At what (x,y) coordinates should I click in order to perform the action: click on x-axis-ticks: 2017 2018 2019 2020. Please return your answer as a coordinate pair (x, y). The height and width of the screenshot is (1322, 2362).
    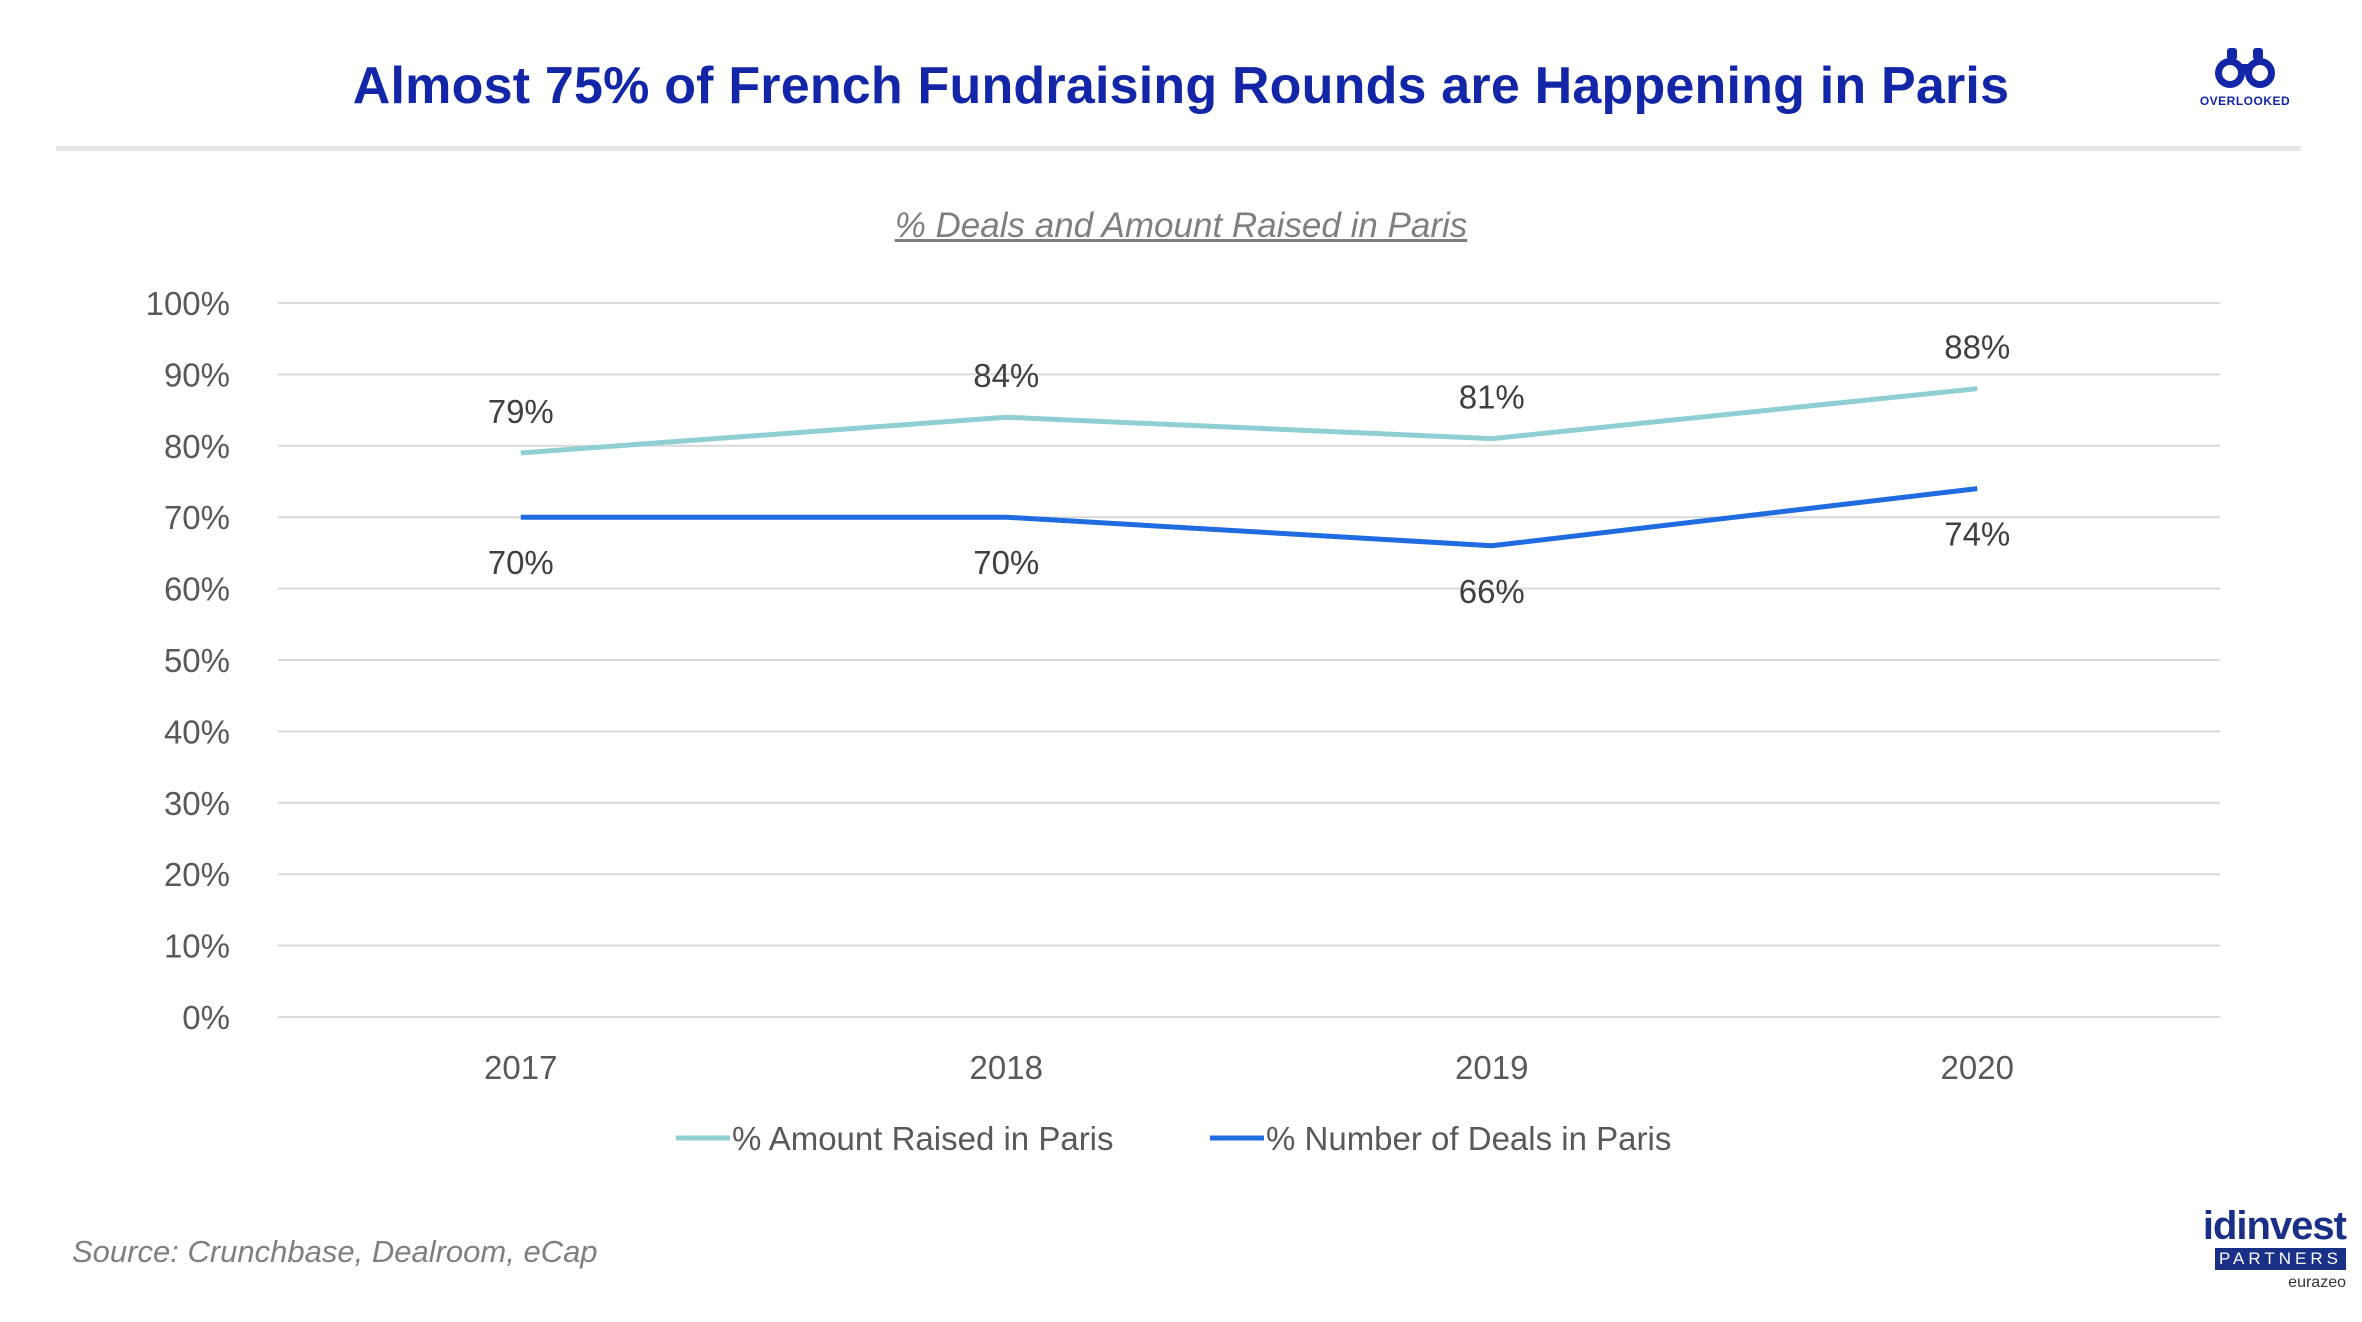
    Looking at the image, I should click on (1249, 1067).